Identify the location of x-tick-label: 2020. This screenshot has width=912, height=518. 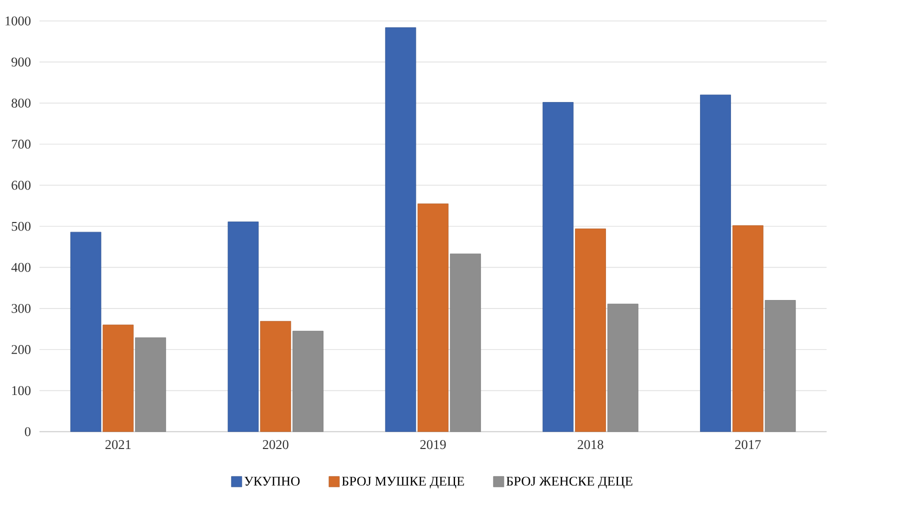
(275, 444).